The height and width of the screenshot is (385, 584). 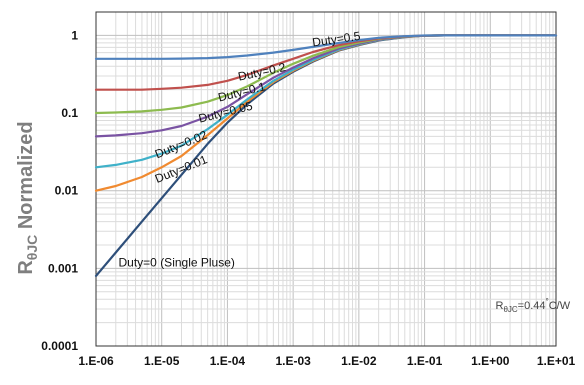 I want to click on x-tick-label: 1.E-03, so click(x=293, y=361).